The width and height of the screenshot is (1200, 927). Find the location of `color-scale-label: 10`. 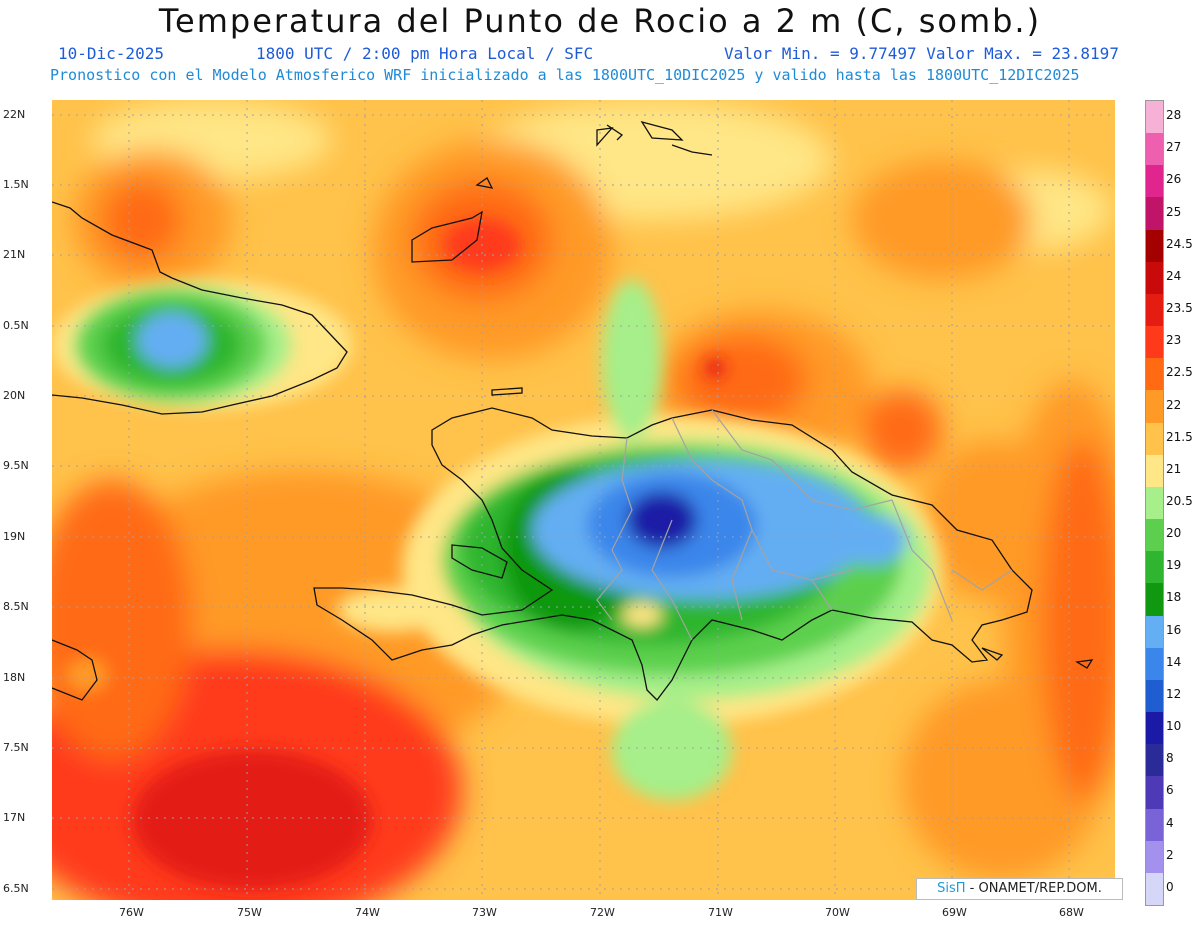

color-scale-label: 10 is located at coordinates (1174, 726).